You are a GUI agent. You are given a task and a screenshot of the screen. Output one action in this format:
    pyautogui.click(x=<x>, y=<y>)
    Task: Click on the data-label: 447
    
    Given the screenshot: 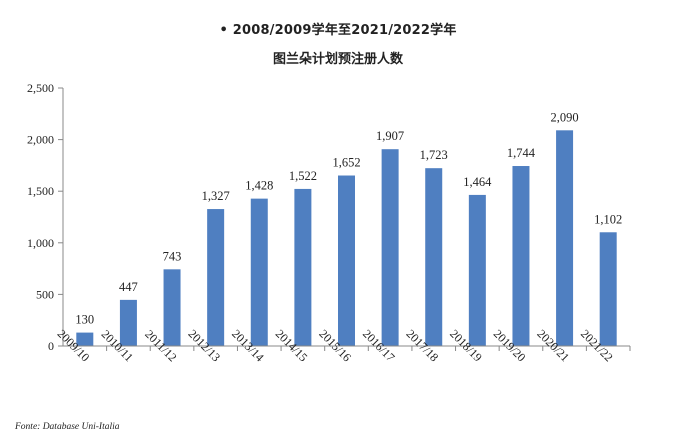 What is the action you would take?
    pyautogui.click(x=128, y=287)
    